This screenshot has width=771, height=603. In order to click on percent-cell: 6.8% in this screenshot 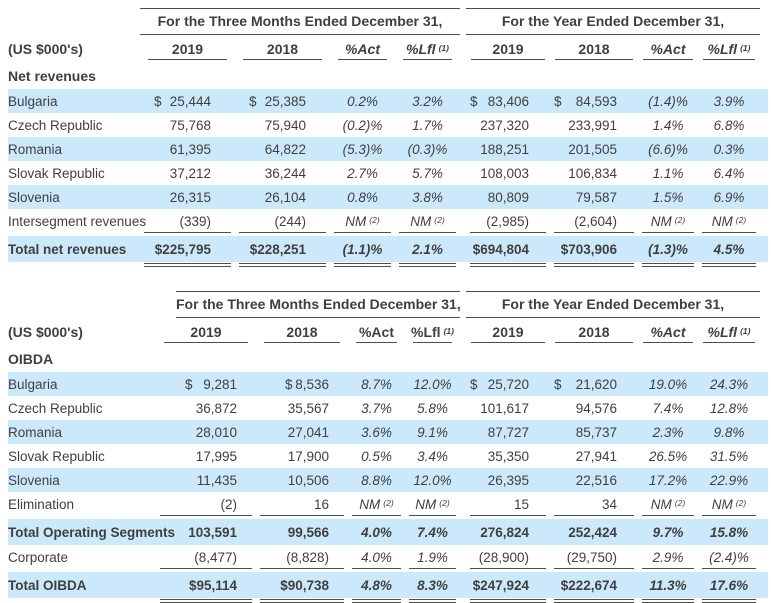, I will do `click(729, 125)`.